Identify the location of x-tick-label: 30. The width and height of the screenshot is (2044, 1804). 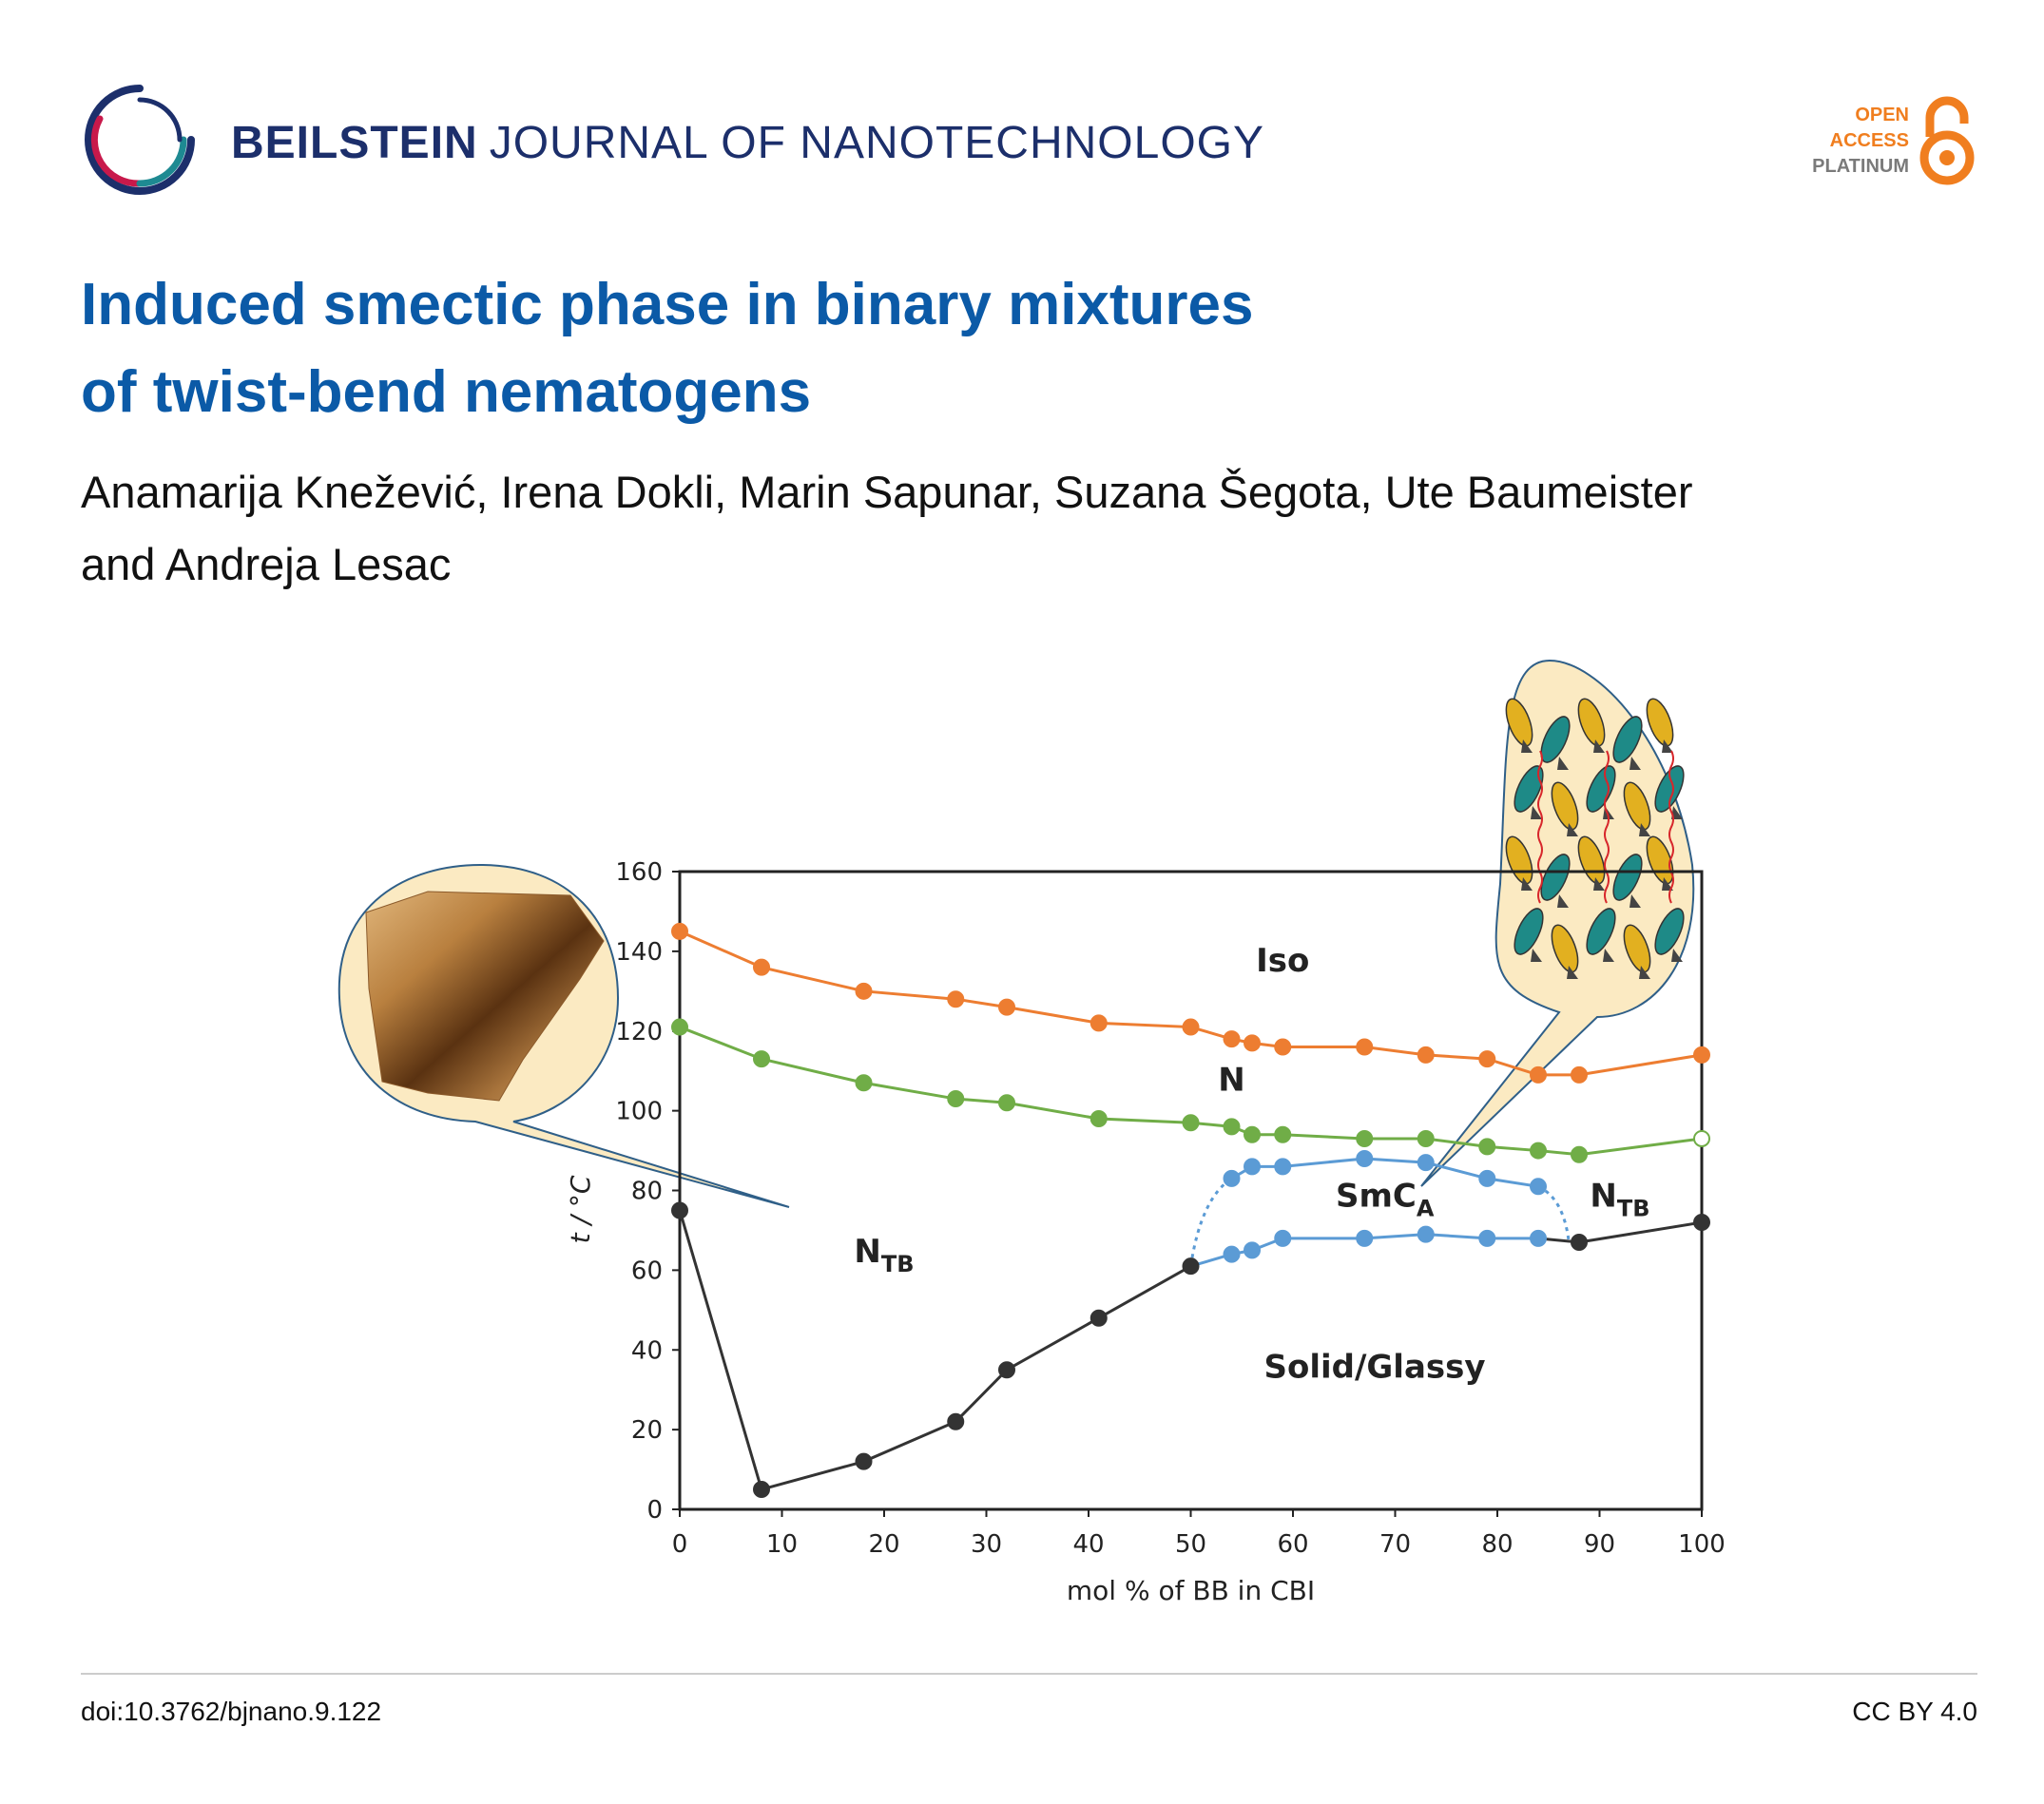
(987, 1544).